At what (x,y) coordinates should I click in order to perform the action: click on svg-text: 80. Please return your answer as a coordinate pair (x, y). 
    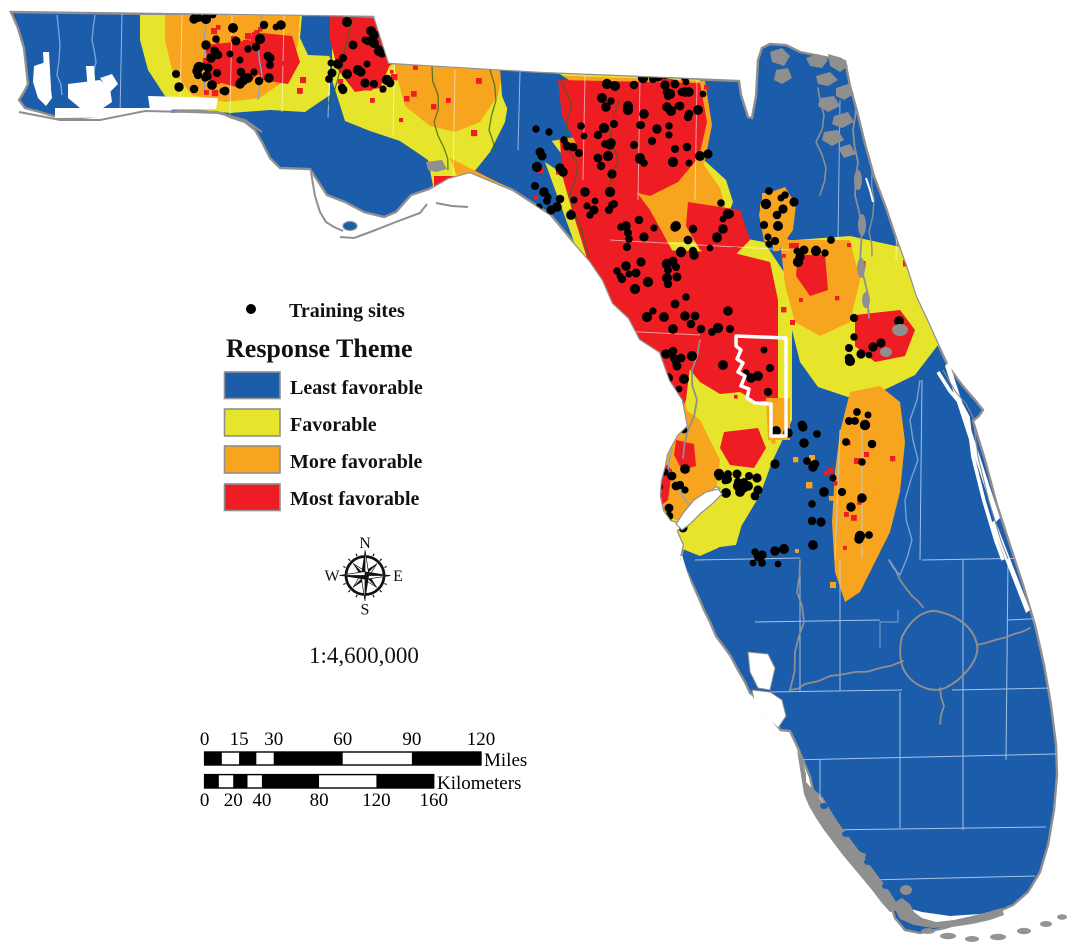
    Looking at the image, I should click on (319, 800).